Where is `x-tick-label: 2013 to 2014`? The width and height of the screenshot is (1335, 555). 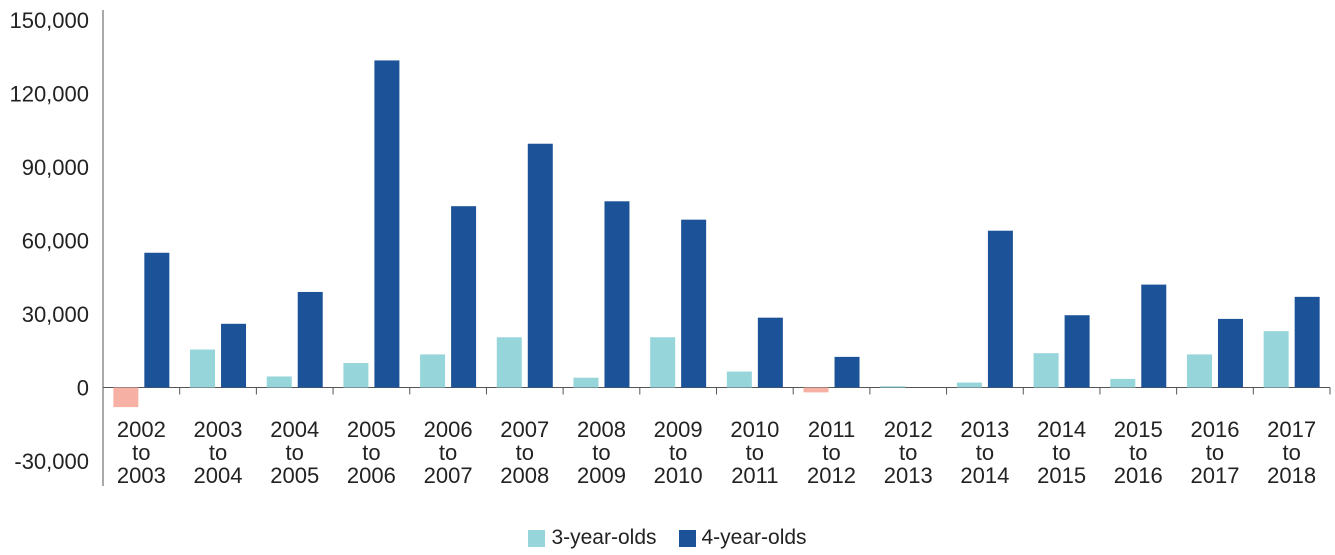
x-tick-label: 2013 to 2014 is located at coordinates (984, 452).